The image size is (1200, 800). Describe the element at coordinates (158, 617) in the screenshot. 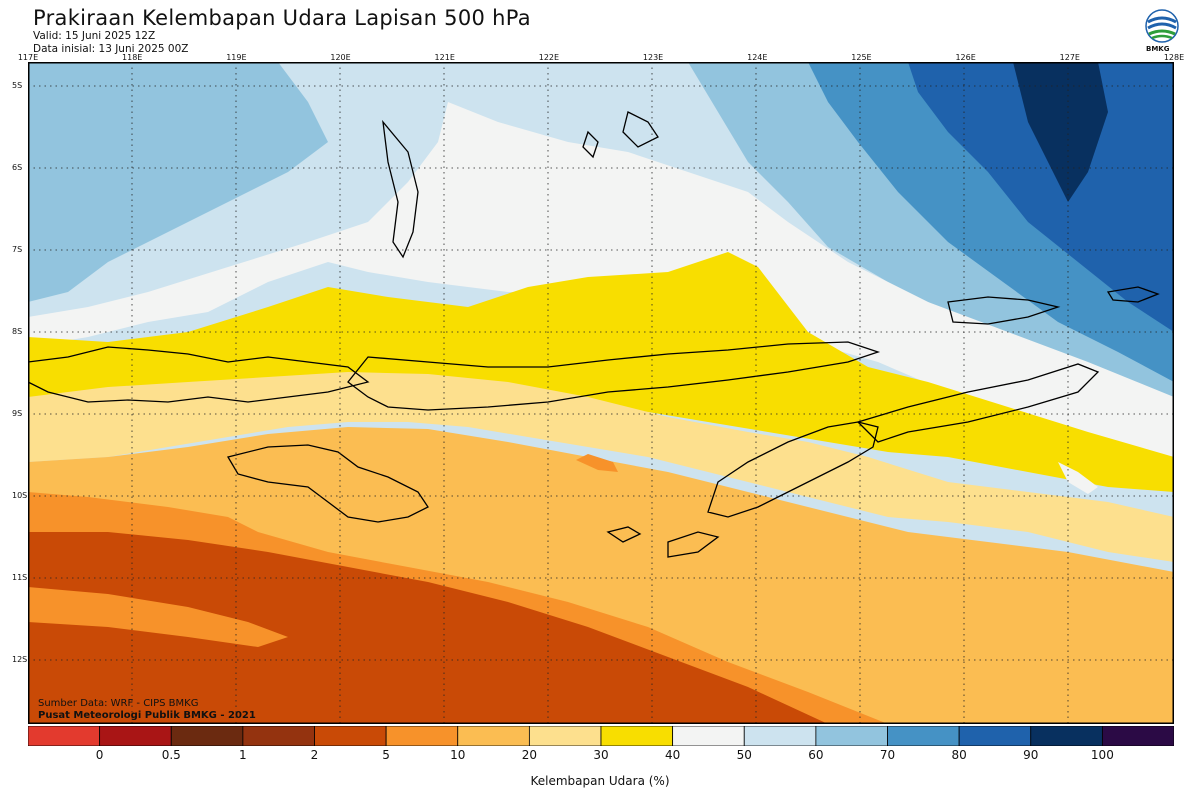

I see `band-10-20-inner` at that location.